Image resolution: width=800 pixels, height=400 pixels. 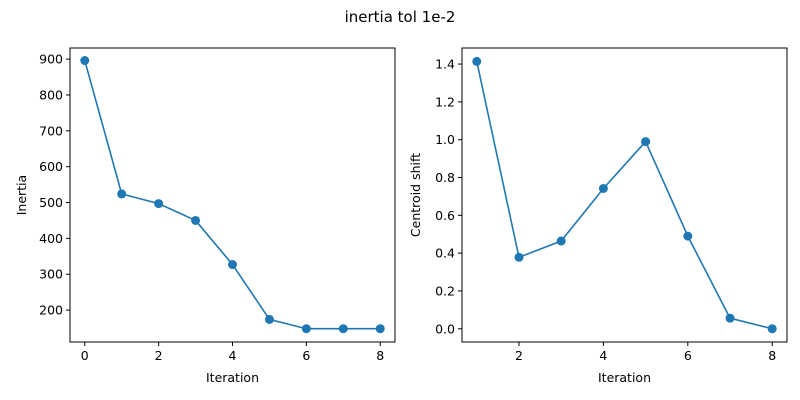 I want to click on y-tick-label: 0.6, so click(x=445, y=215).